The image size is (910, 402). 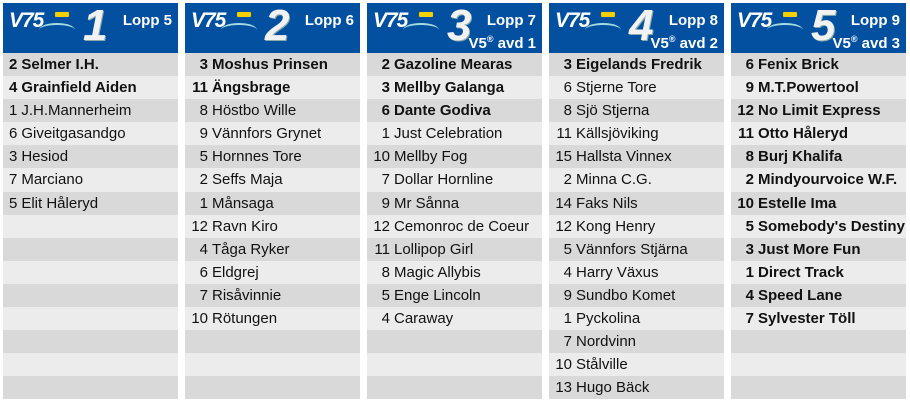 What do you see at coordinates (636, 388) in the screenshot?
I see `horse-row: 13 Hugo Bäck` at bounding box center [636, 388].